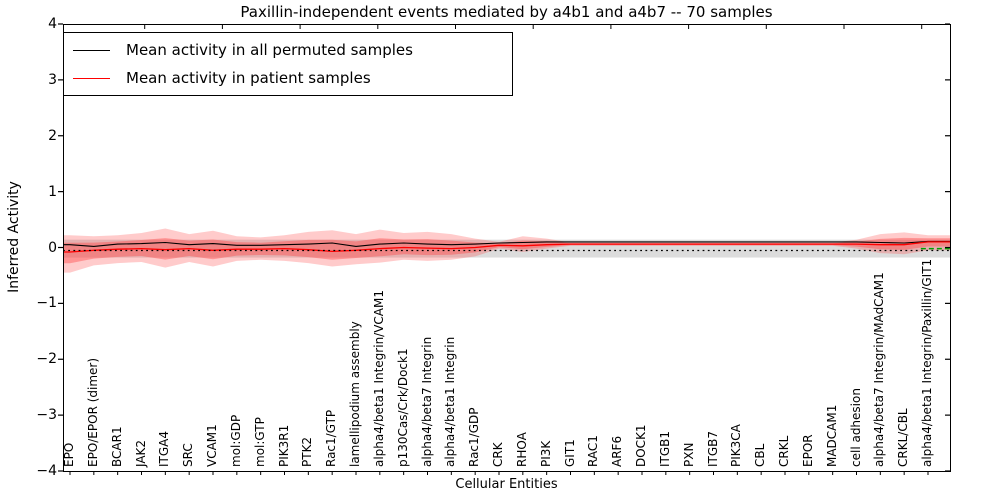 Image resolution: width=1000 pixels, height=500 pixels. I want to click on x-tick-label: SRC, so click(188, 455).